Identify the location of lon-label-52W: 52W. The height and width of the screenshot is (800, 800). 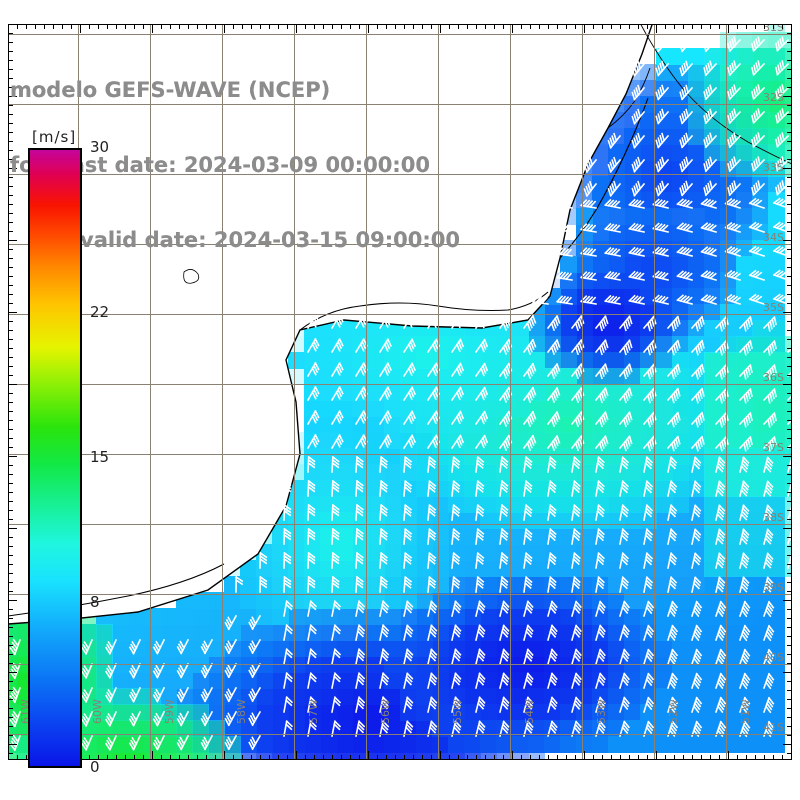
(673, 711).